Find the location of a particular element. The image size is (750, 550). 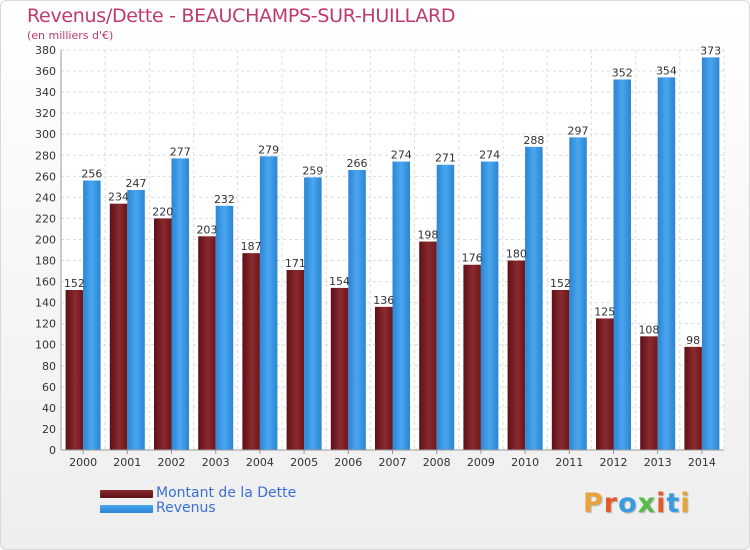

y-tick-label: 220 is located at coordinates (45, 218).